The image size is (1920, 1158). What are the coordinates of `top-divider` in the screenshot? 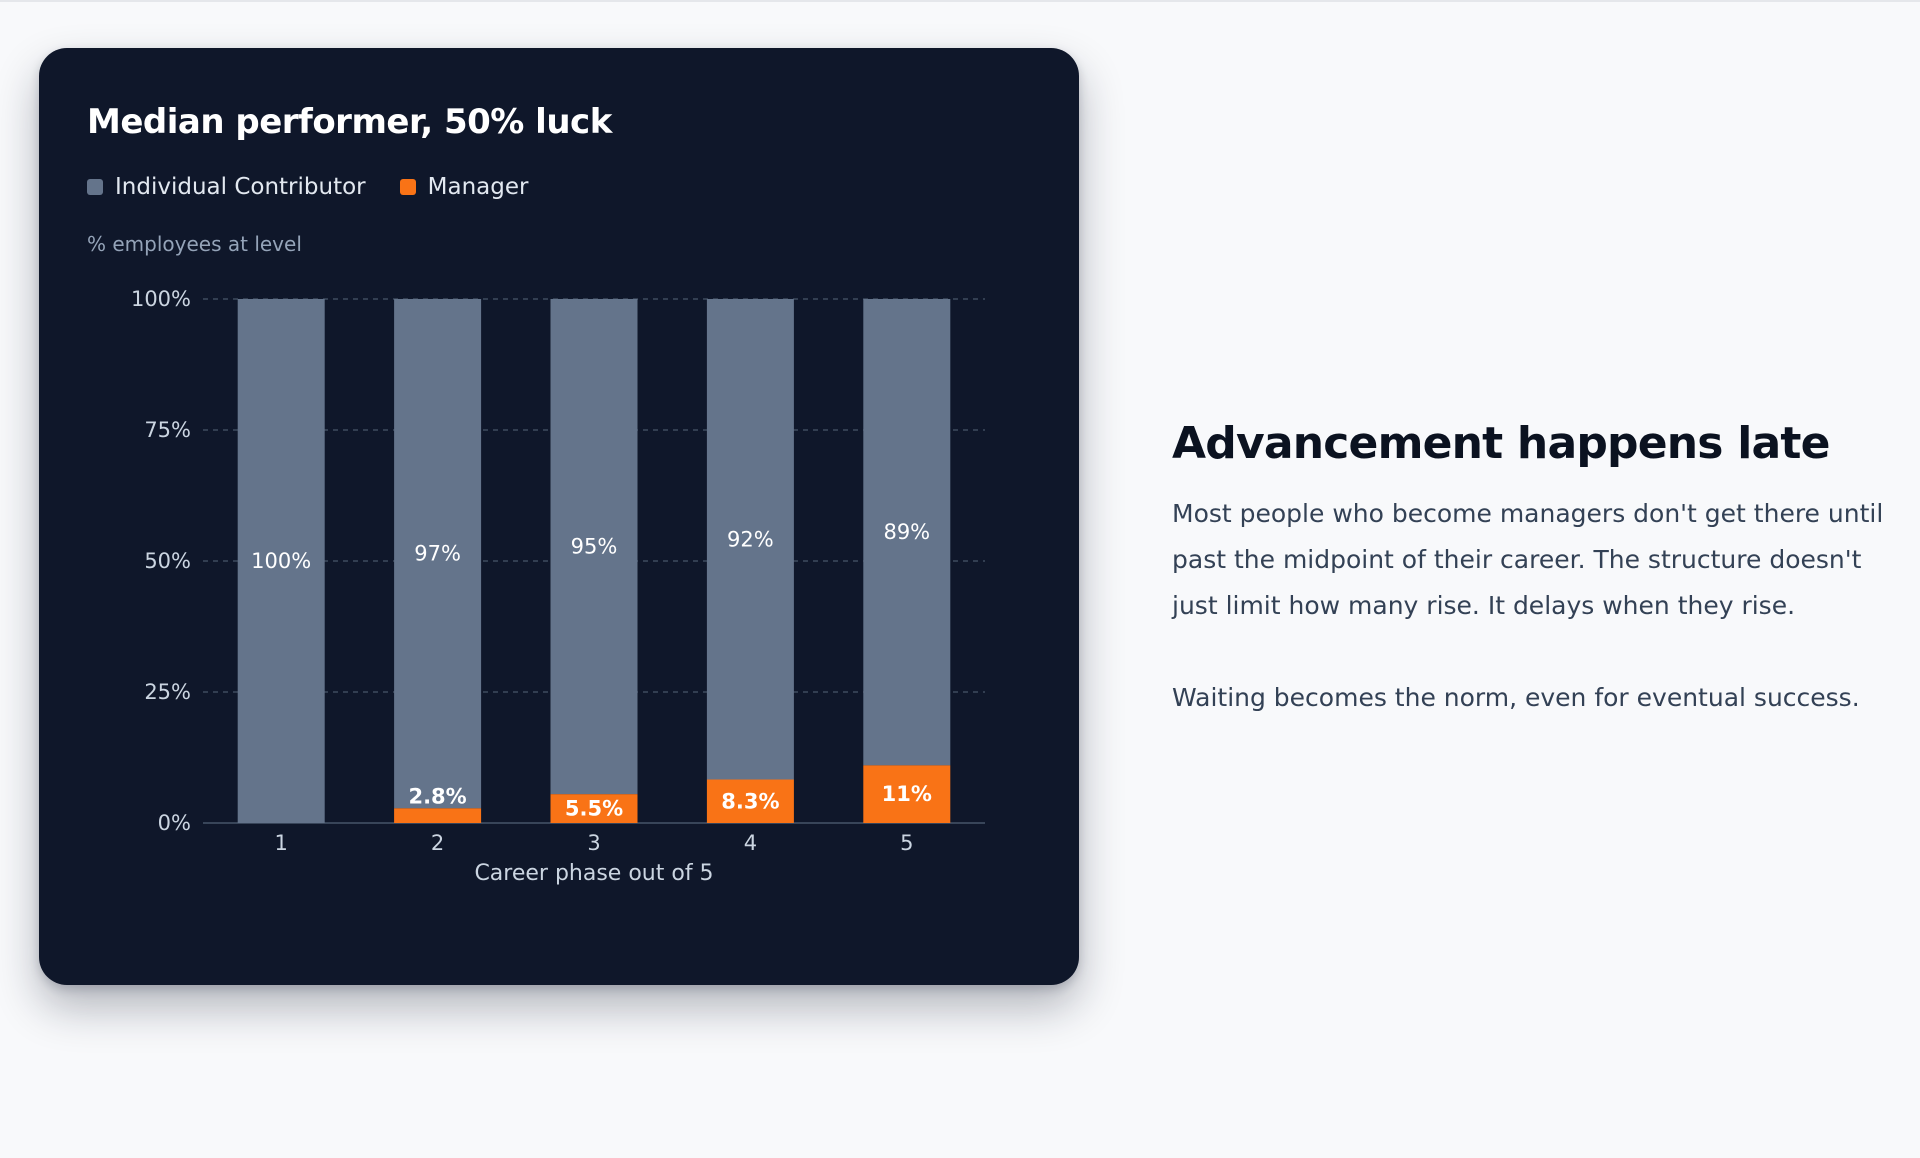 It's located at (960, 1).